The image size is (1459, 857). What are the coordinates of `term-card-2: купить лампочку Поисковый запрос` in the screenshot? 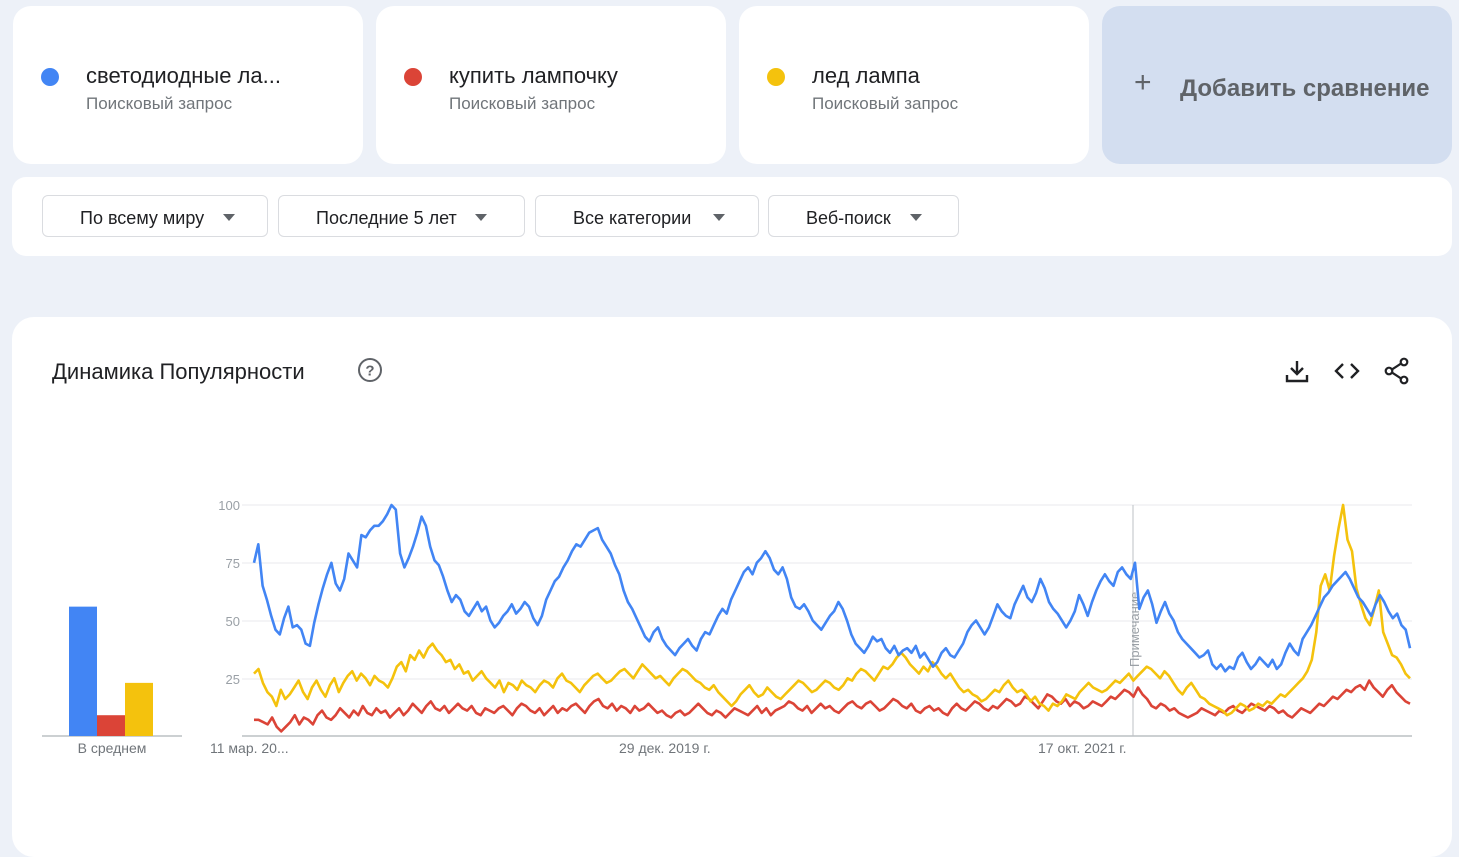 It's located at (551, 85).